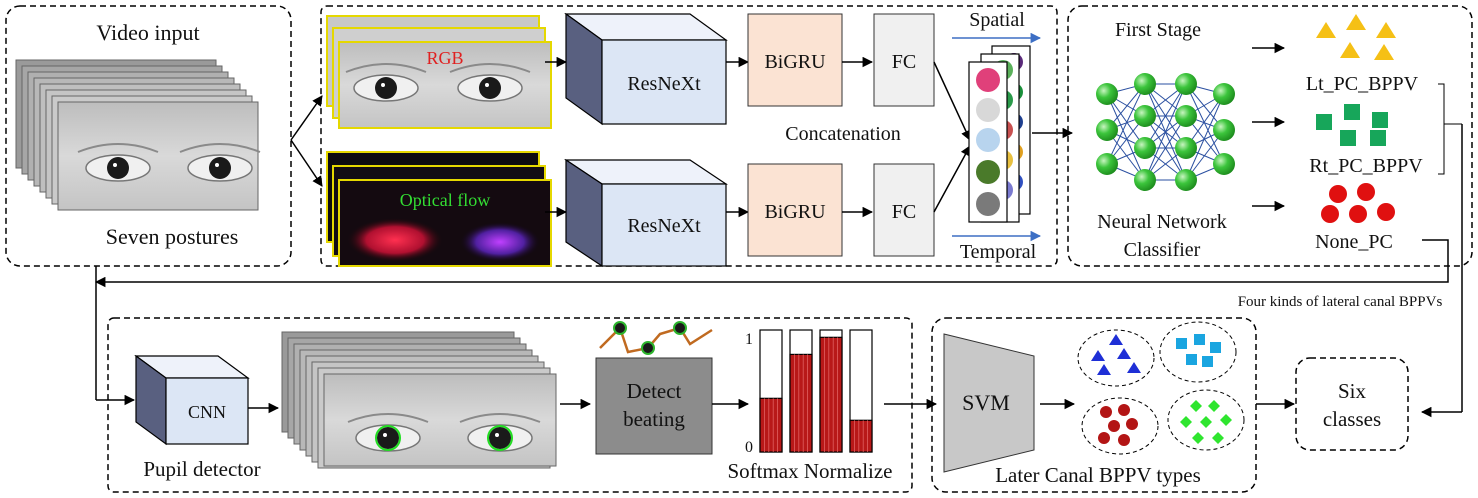 This screenshot has width=1478, height=498. I want to click on eye-frames-icon, so click(138, 135).